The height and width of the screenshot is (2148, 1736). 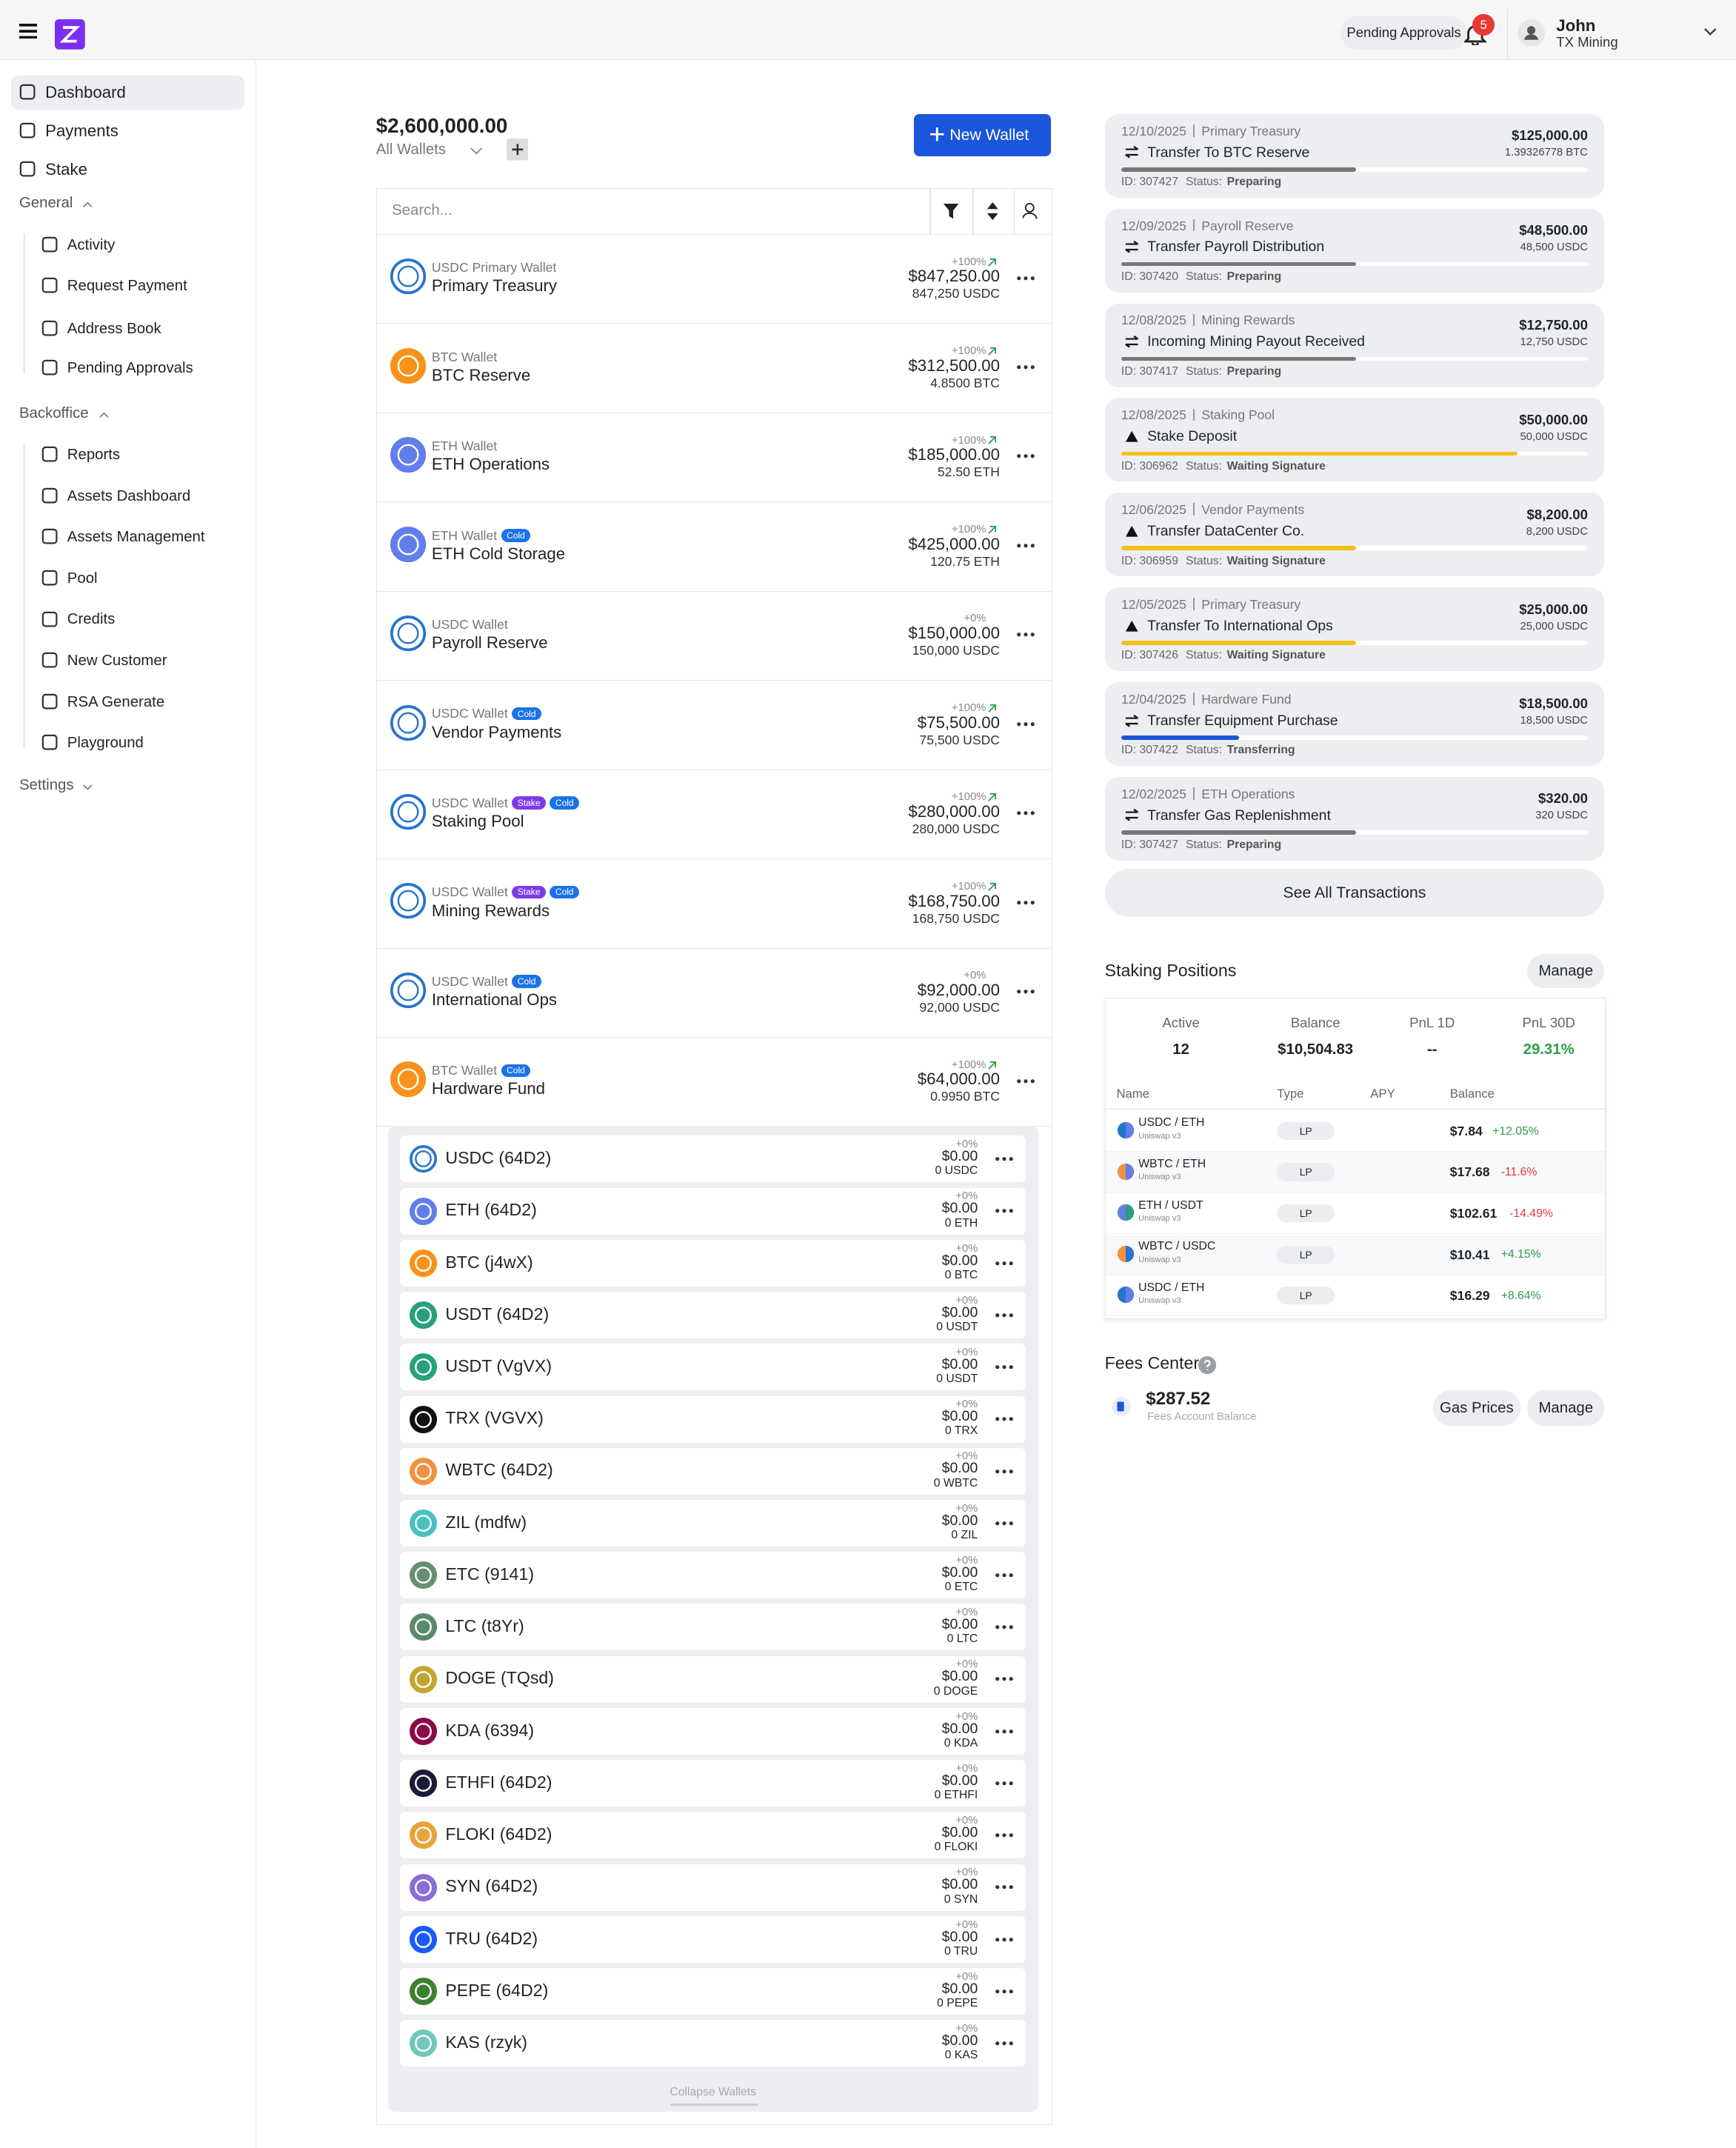 I want to click on sort-button, so click(x=993, y=212).